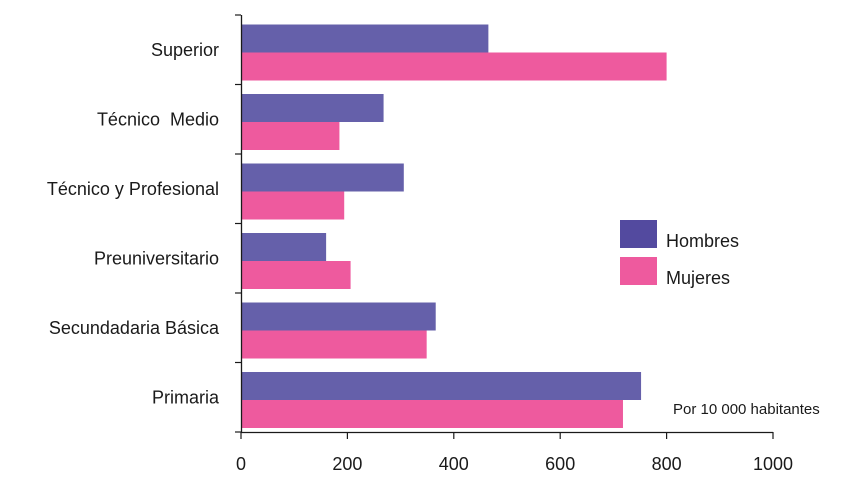 The height and width of the screenshot is (481, 852). What do you see at coordinates (238, 223) in the screenshot?
I see `y-category-ticks` at bounding box center [238, 223].